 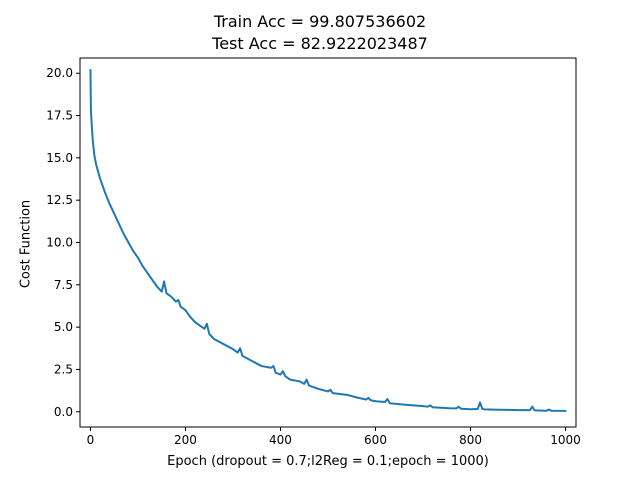 What do you see at coordinates (320, 43) in the screenshot?
I see `chart-title-line-2: Test Acc = 82.9222023487` at bounding box center [320, 43].